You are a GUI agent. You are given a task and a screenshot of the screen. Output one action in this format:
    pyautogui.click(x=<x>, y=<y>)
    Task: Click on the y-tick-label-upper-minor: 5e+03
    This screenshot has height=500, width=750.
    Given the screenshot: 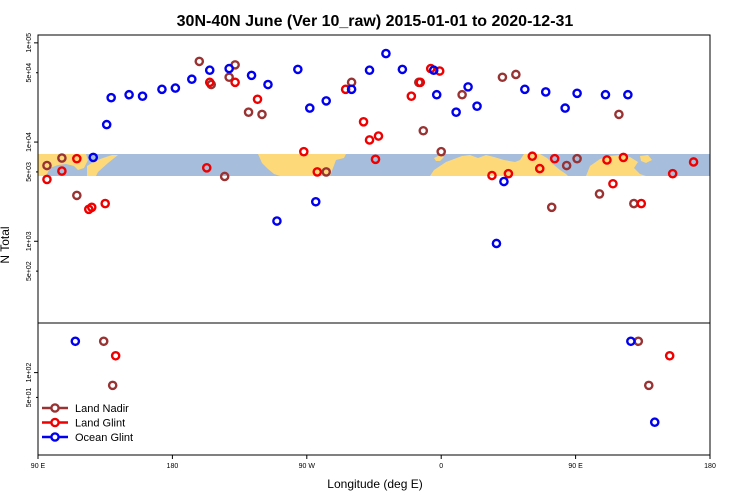 What is the action you would take?
    pyautogui.click(x=29, y=172)
    